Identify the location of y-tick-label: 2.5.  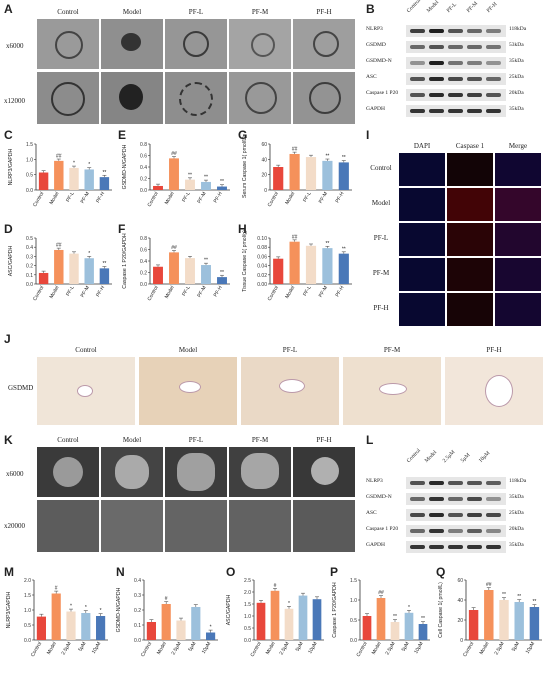
(247, 581).